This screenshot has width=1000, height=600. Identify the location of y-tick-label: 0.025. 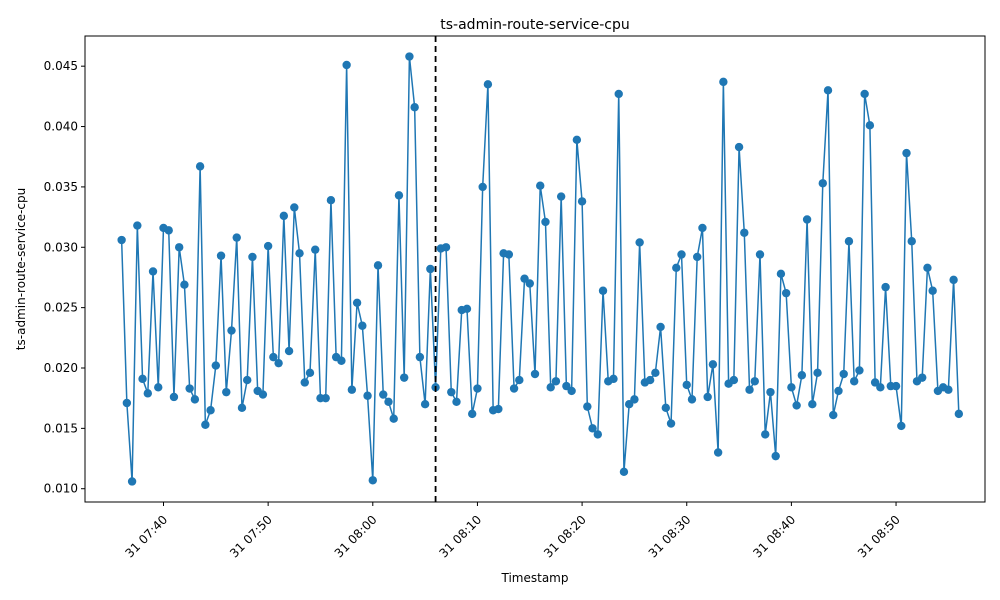
(61, 308).